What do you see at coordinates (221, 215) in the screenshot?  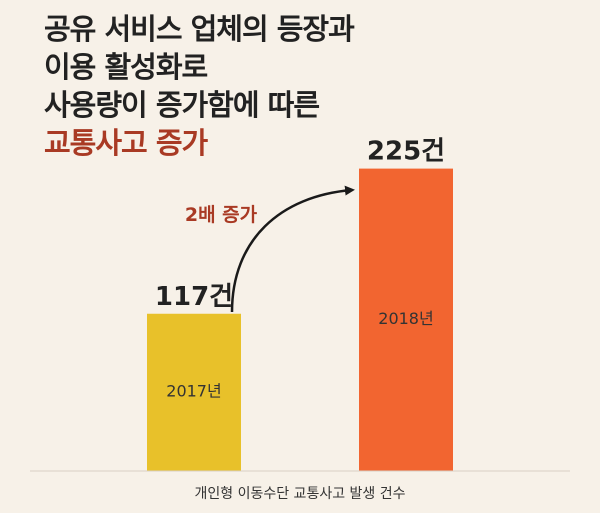 I see `growth-annotation: 2배 증가` at bounding box center [221, 215].